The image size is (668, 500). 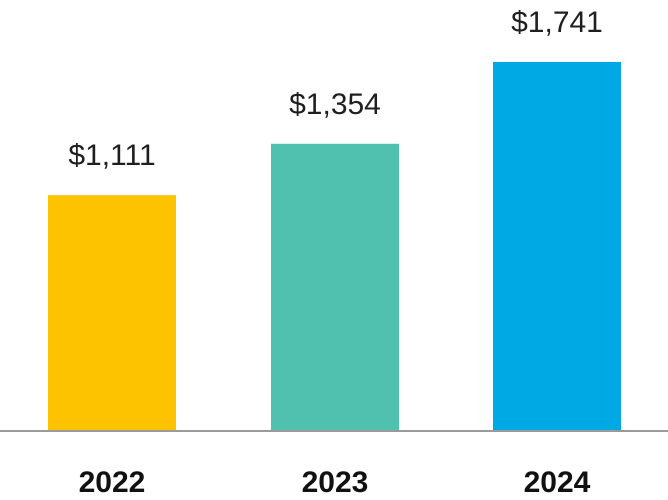 What do you see at coordinates (111, 155) in the screenshot?
I see `data-label-2022: $1,111` at bounding box center [111, 155].